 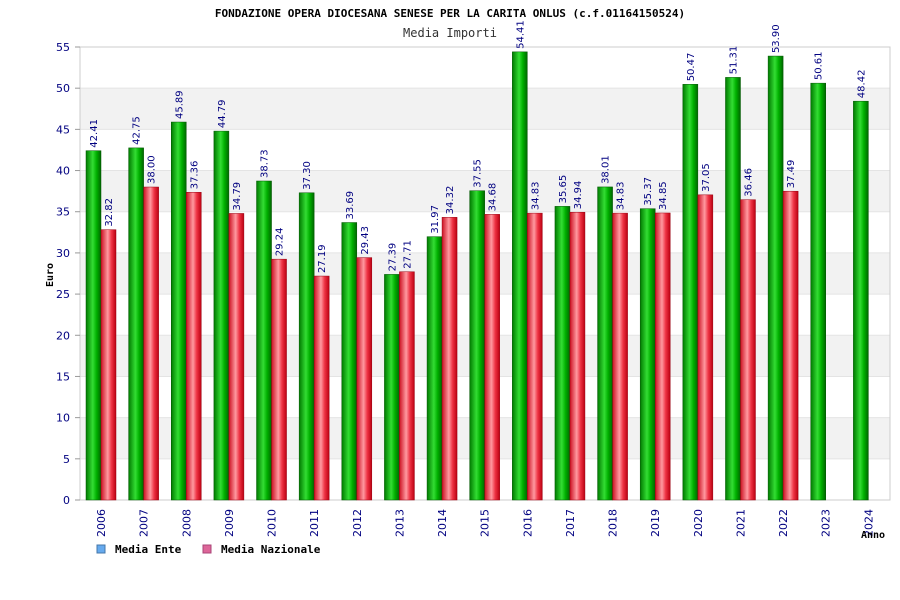 What do you see at coordinates (605, 343) in the screenshot?
I see `bar-media-ente-2018` at bounding box center [605, 343].